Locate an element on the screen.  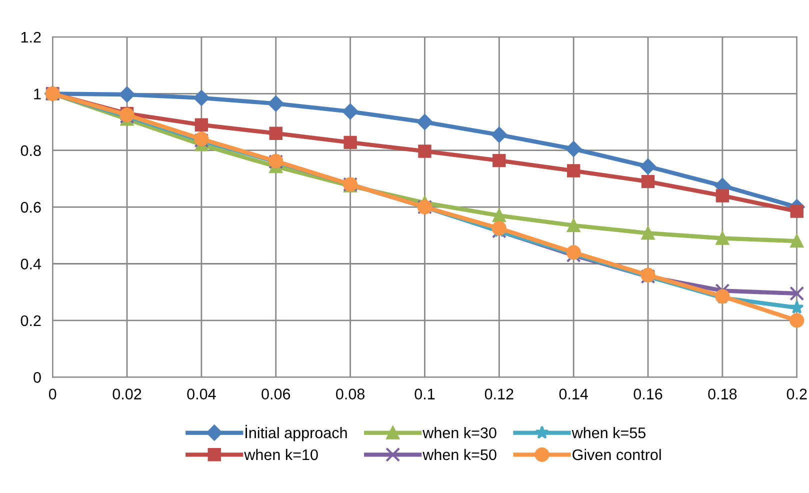
x-tick-label: 0.02 is located at coordinates (127, 394).